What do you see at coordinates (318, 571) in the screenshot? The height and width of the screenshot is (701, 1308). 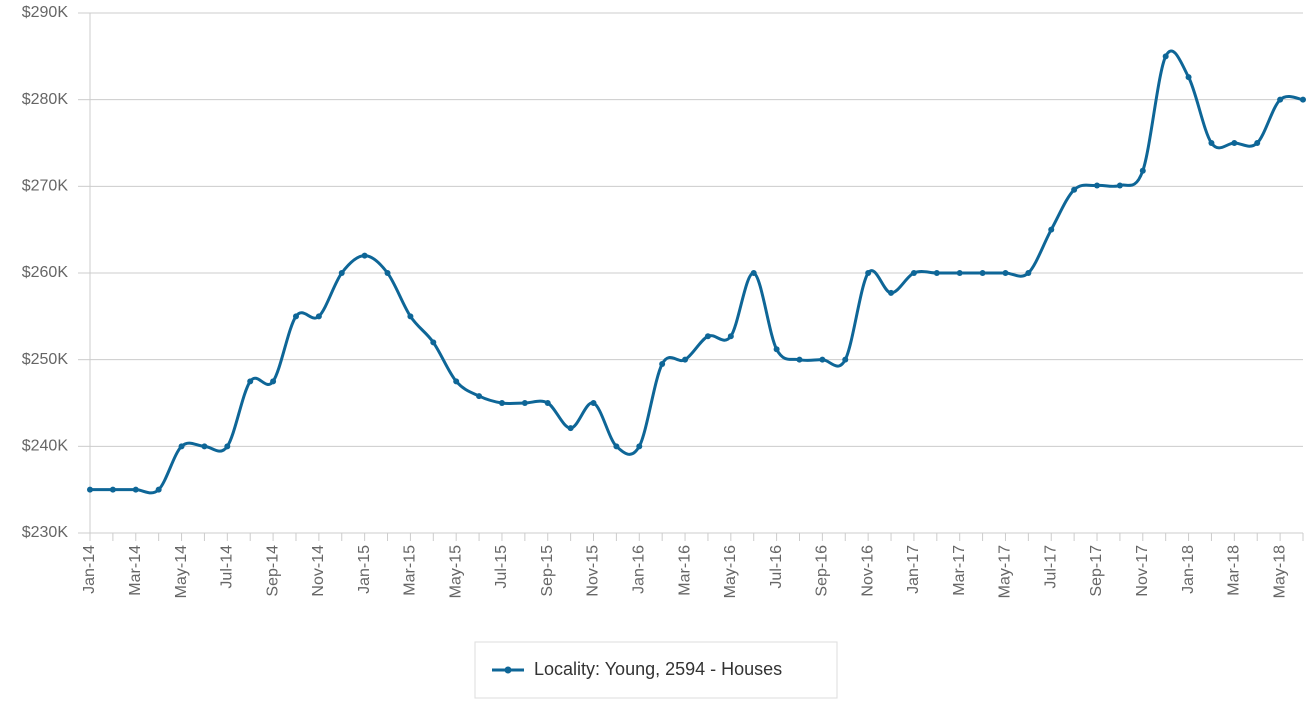 I see `x-tick-label: Nov-14` at bounding box center [318, 571].